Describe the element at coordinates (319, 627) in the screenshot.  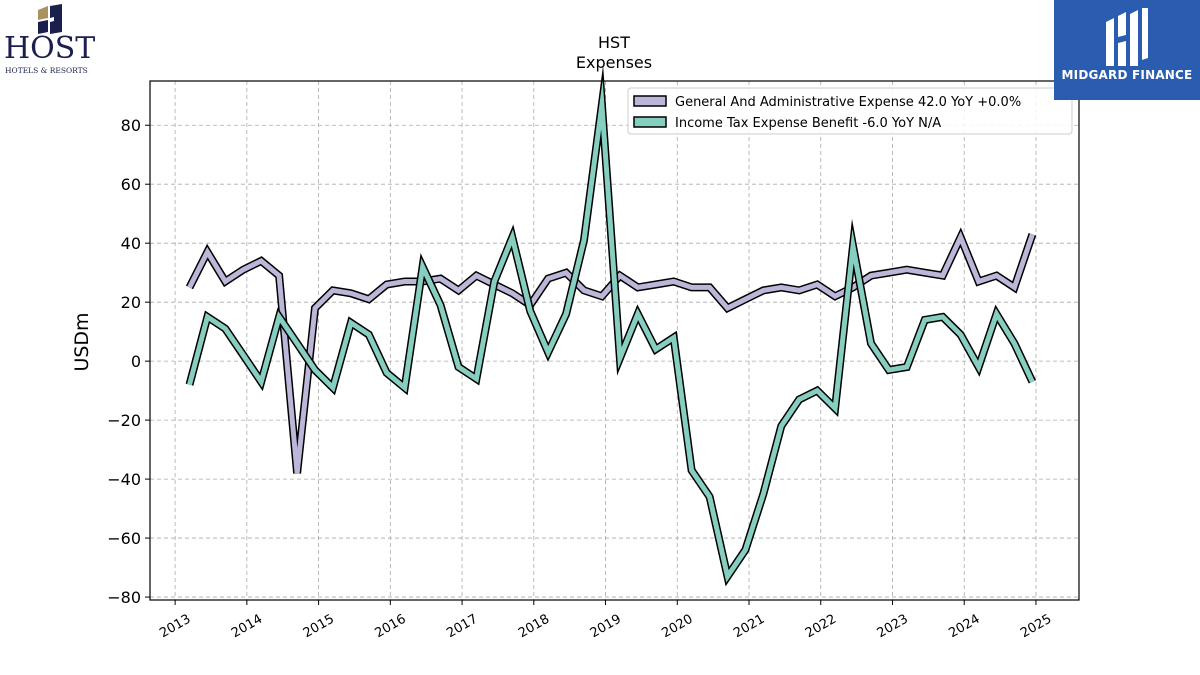
I see `x-tick-label: 2015` at that location.